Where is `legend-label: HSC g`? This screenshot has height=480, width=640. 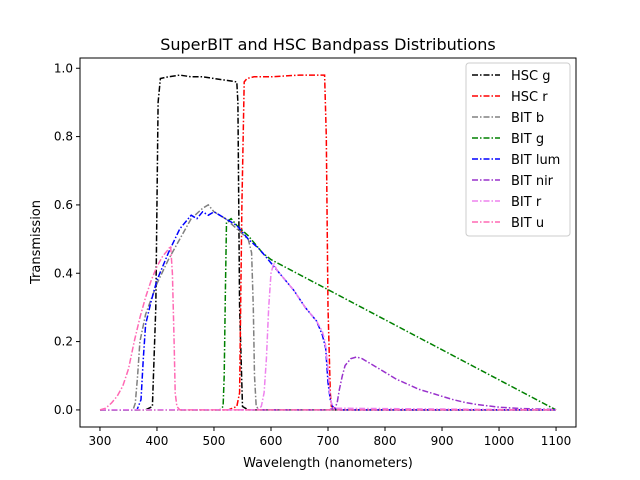 legend-label: HSC g is located at coordinates (531, 76).